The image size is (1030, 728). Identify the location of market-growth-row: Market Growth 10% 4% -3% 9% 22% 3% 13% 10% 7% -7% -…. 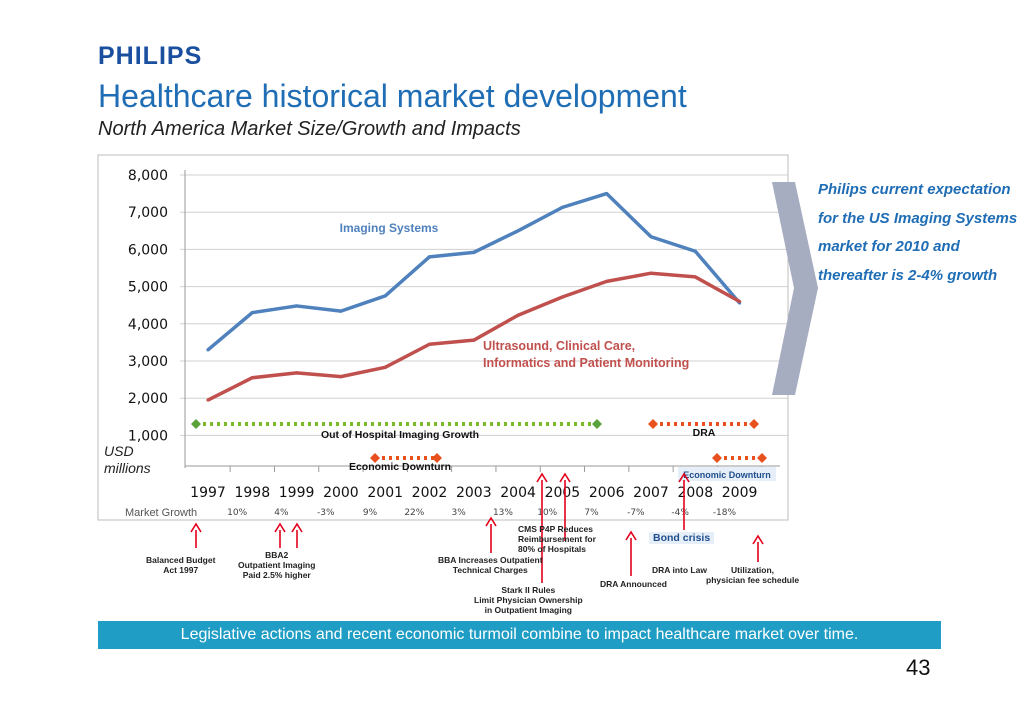
(431, 513).